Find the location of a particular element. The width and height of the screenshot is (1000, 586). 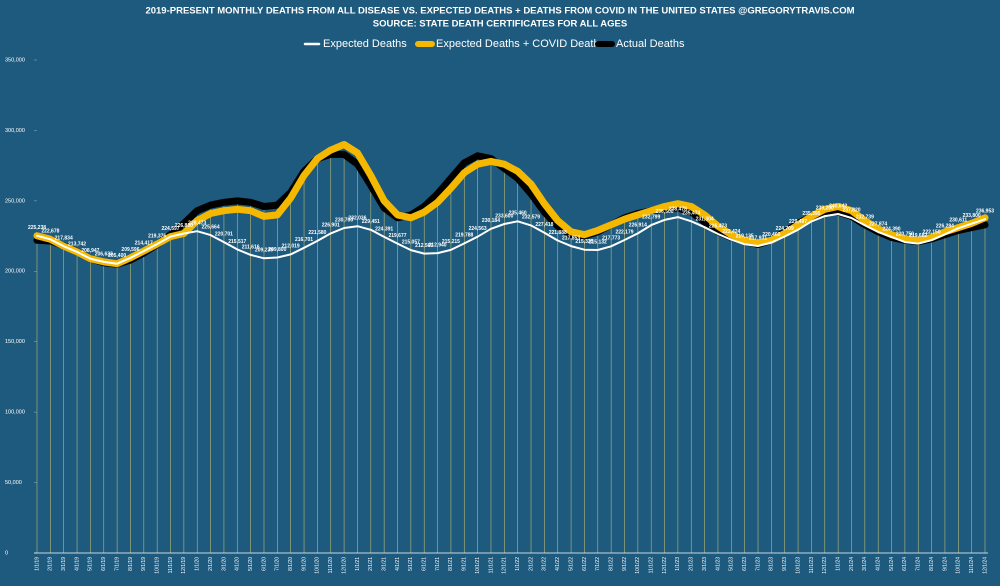

data-label: 213,742 is located at coordinates (77, 244).